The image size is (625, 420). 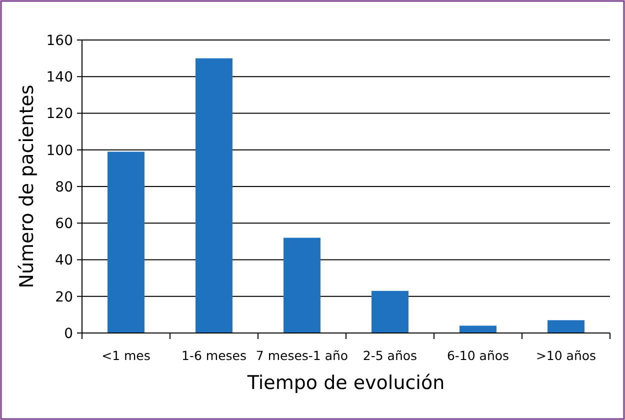 What do you see at coordinates (478, 355) in the screenshot?
I see `x-tick-label: 6-10 años` at bounding box center [478, 355].